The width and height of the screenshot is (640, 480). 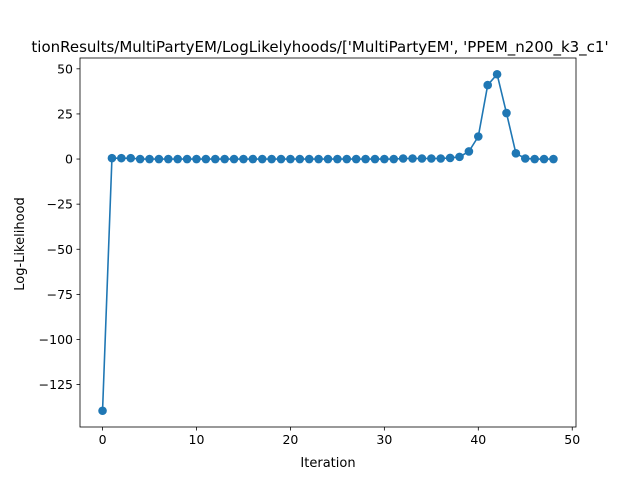 I want to click on y-tick-label: 50, so click(x=65, y=68).